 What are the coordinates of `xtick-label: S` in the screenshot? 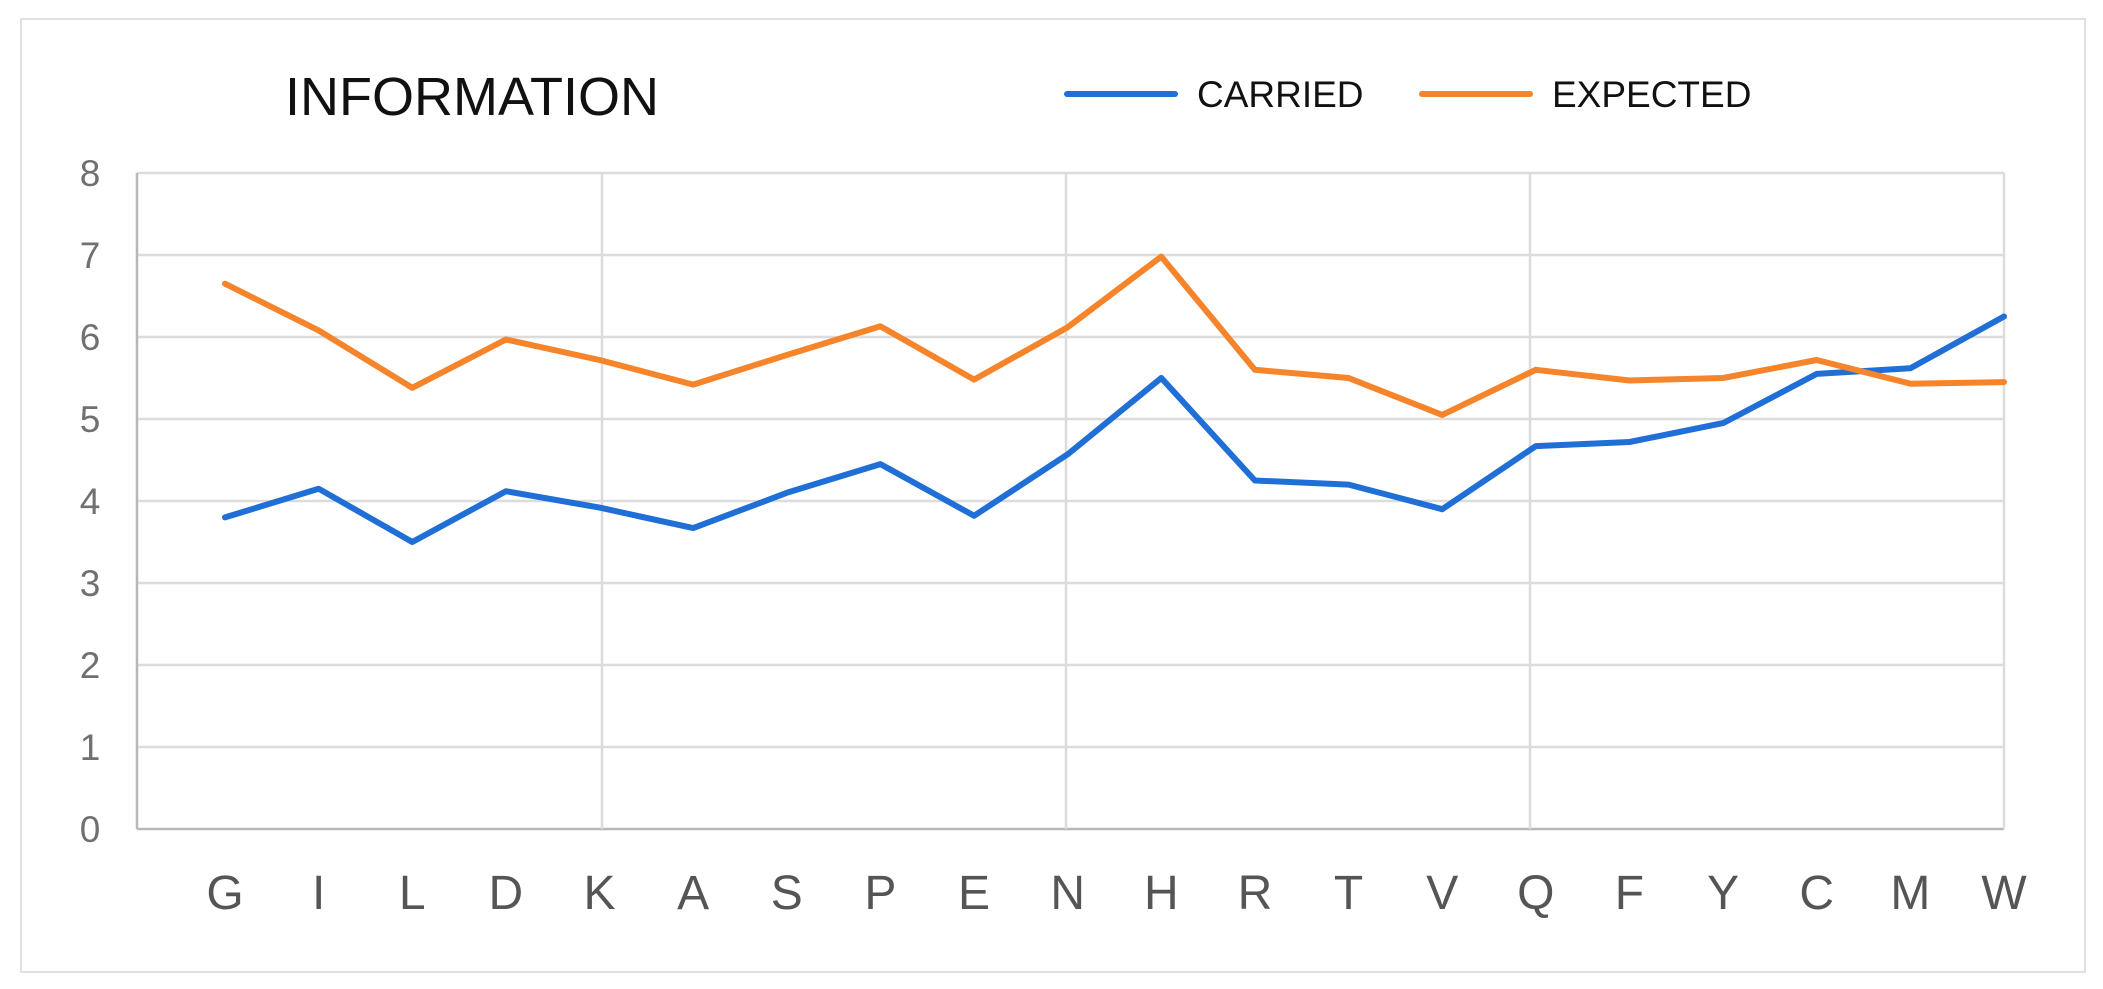 It's located at (787, 893).